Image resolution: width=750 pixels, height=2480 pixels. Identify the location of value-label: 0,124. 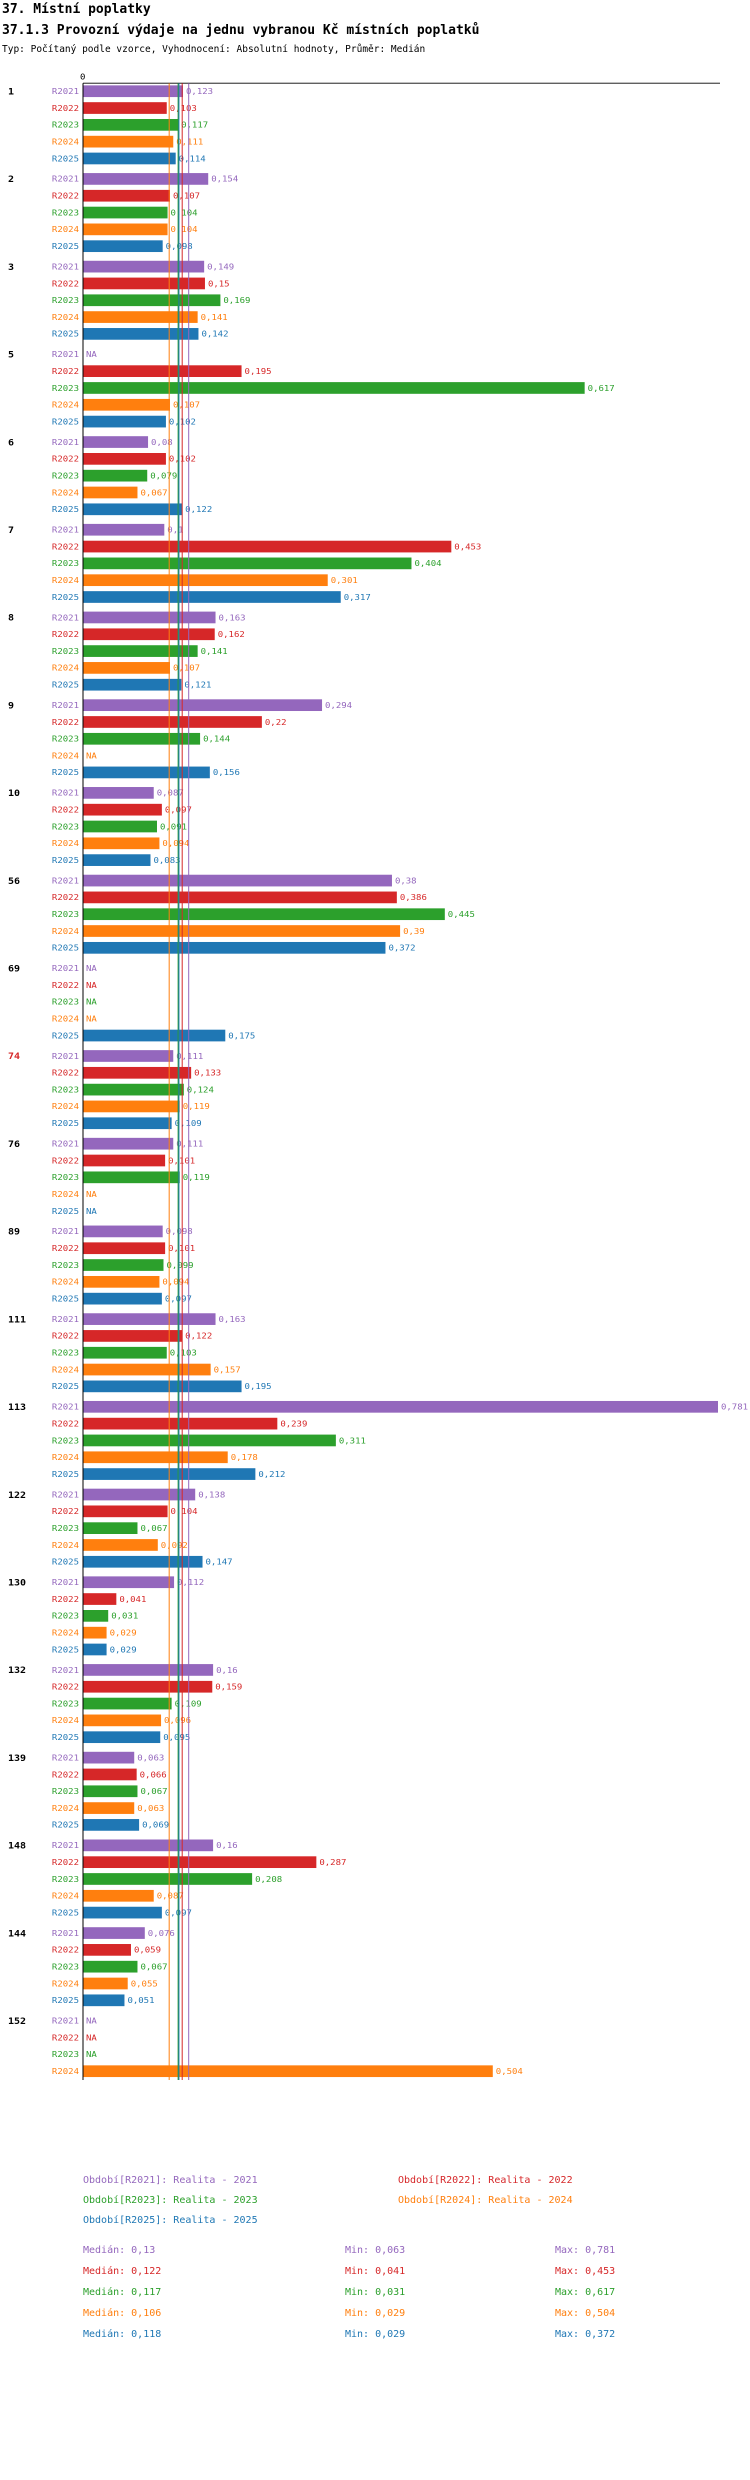
(200, 1089).